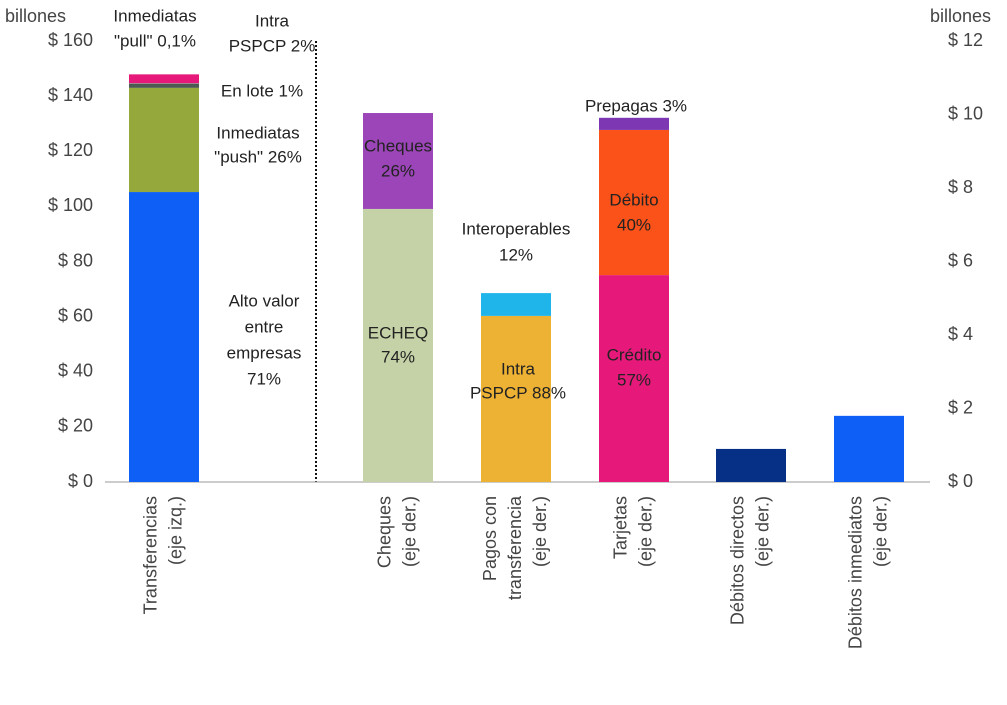  I want to click on x-tick-label: Pagos con, so click(490, 538).